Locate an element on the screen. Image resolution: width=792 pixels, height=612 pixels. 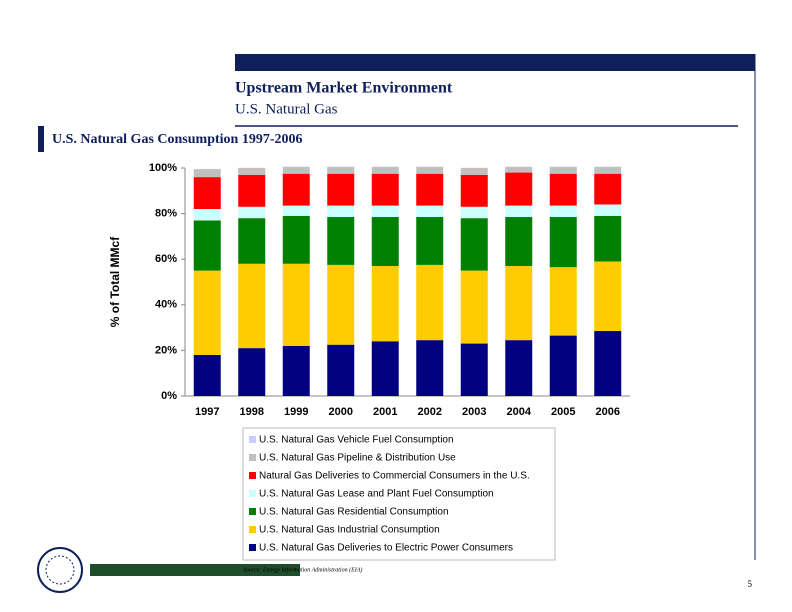
y-tick-label: 40% is located at coordinates (166, 305).